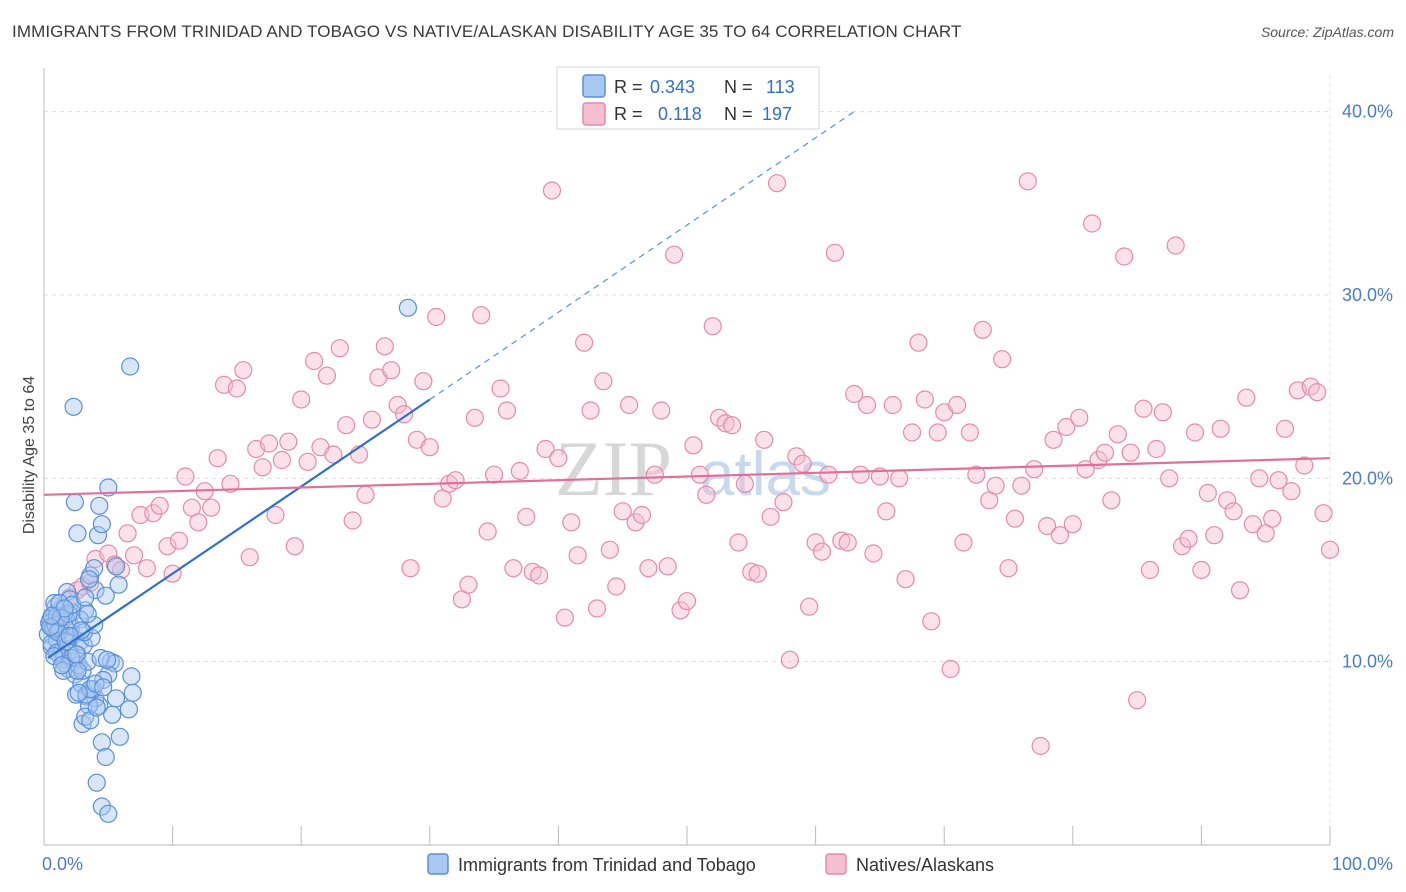 This screenshot has width=1406, height=892. What do you see at coordinates (836, 864) in the screenshot?
I see `series-swatch-pink` at bounding box center [836, 864].